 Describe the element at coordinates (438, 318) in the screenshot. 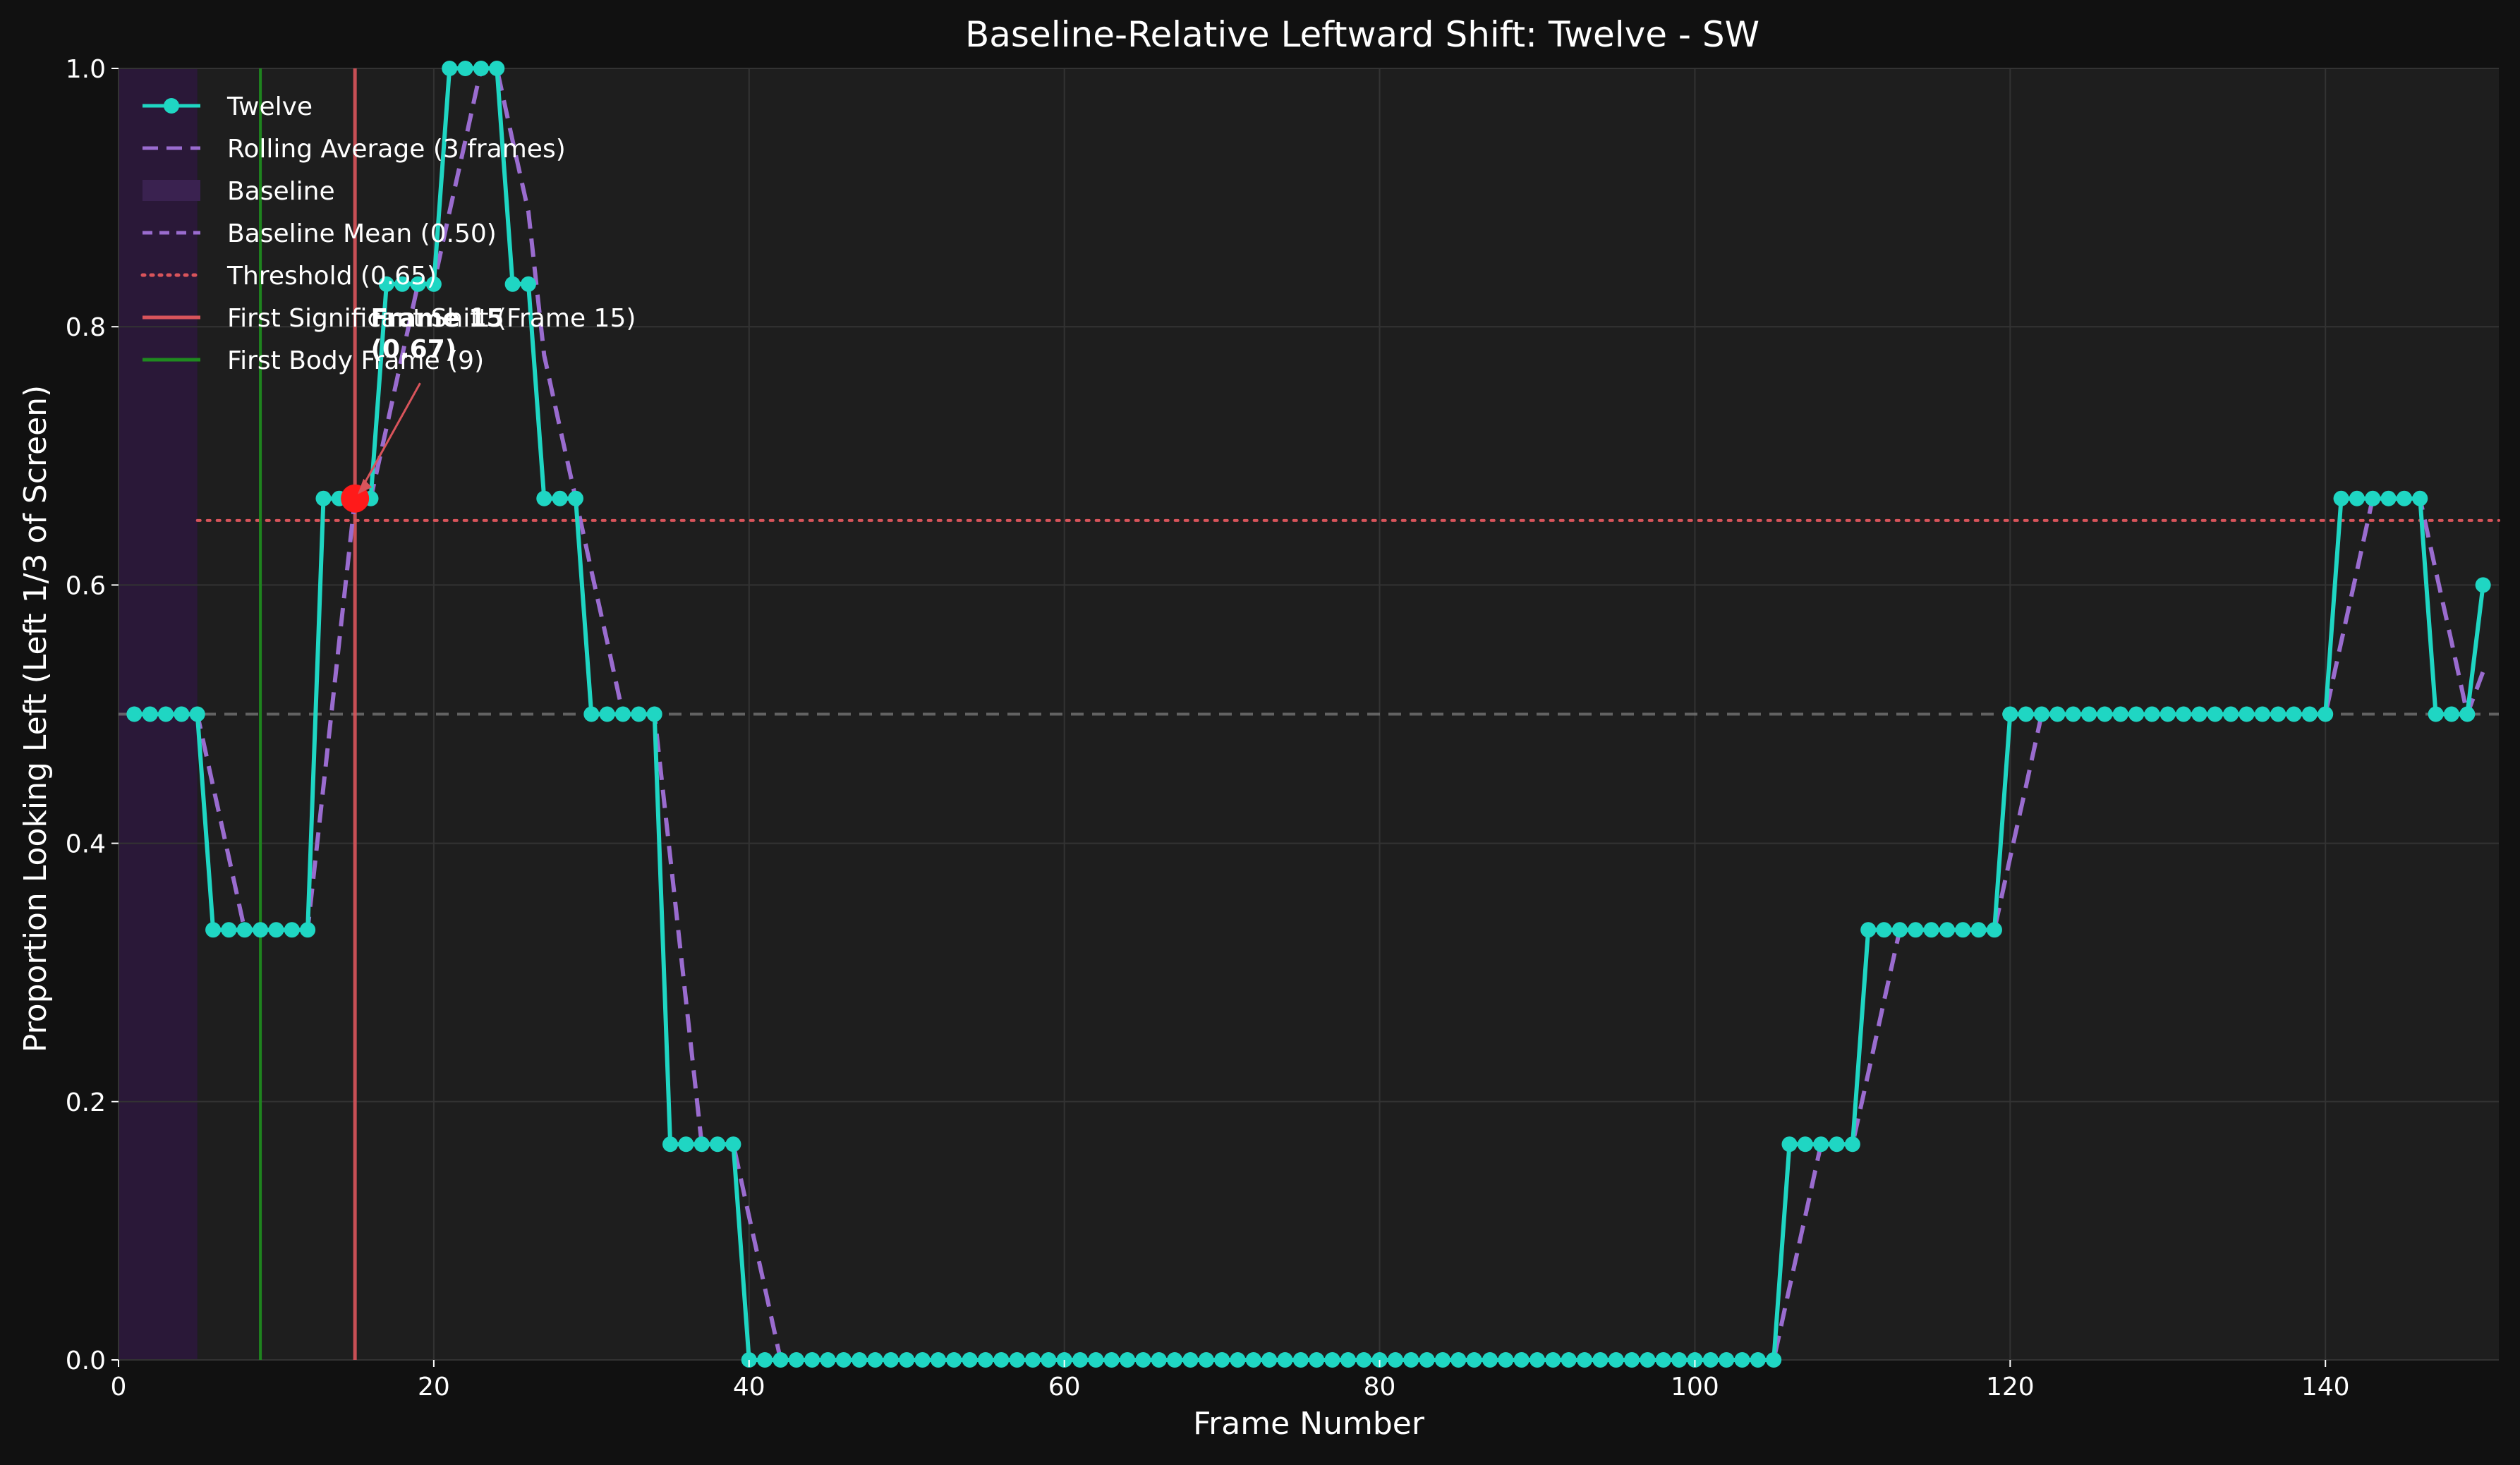

I see `annotation-line: Frame 15` at that location.